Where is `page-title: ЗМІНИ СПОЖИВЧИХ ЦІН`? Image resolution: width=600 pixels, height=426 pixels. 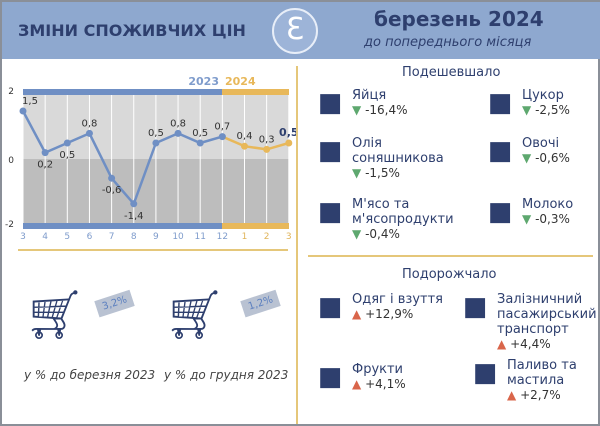 page-title: ЗМІНИ СПОЖИВЧИХ ЦІН is located at coordinates (132, 30).